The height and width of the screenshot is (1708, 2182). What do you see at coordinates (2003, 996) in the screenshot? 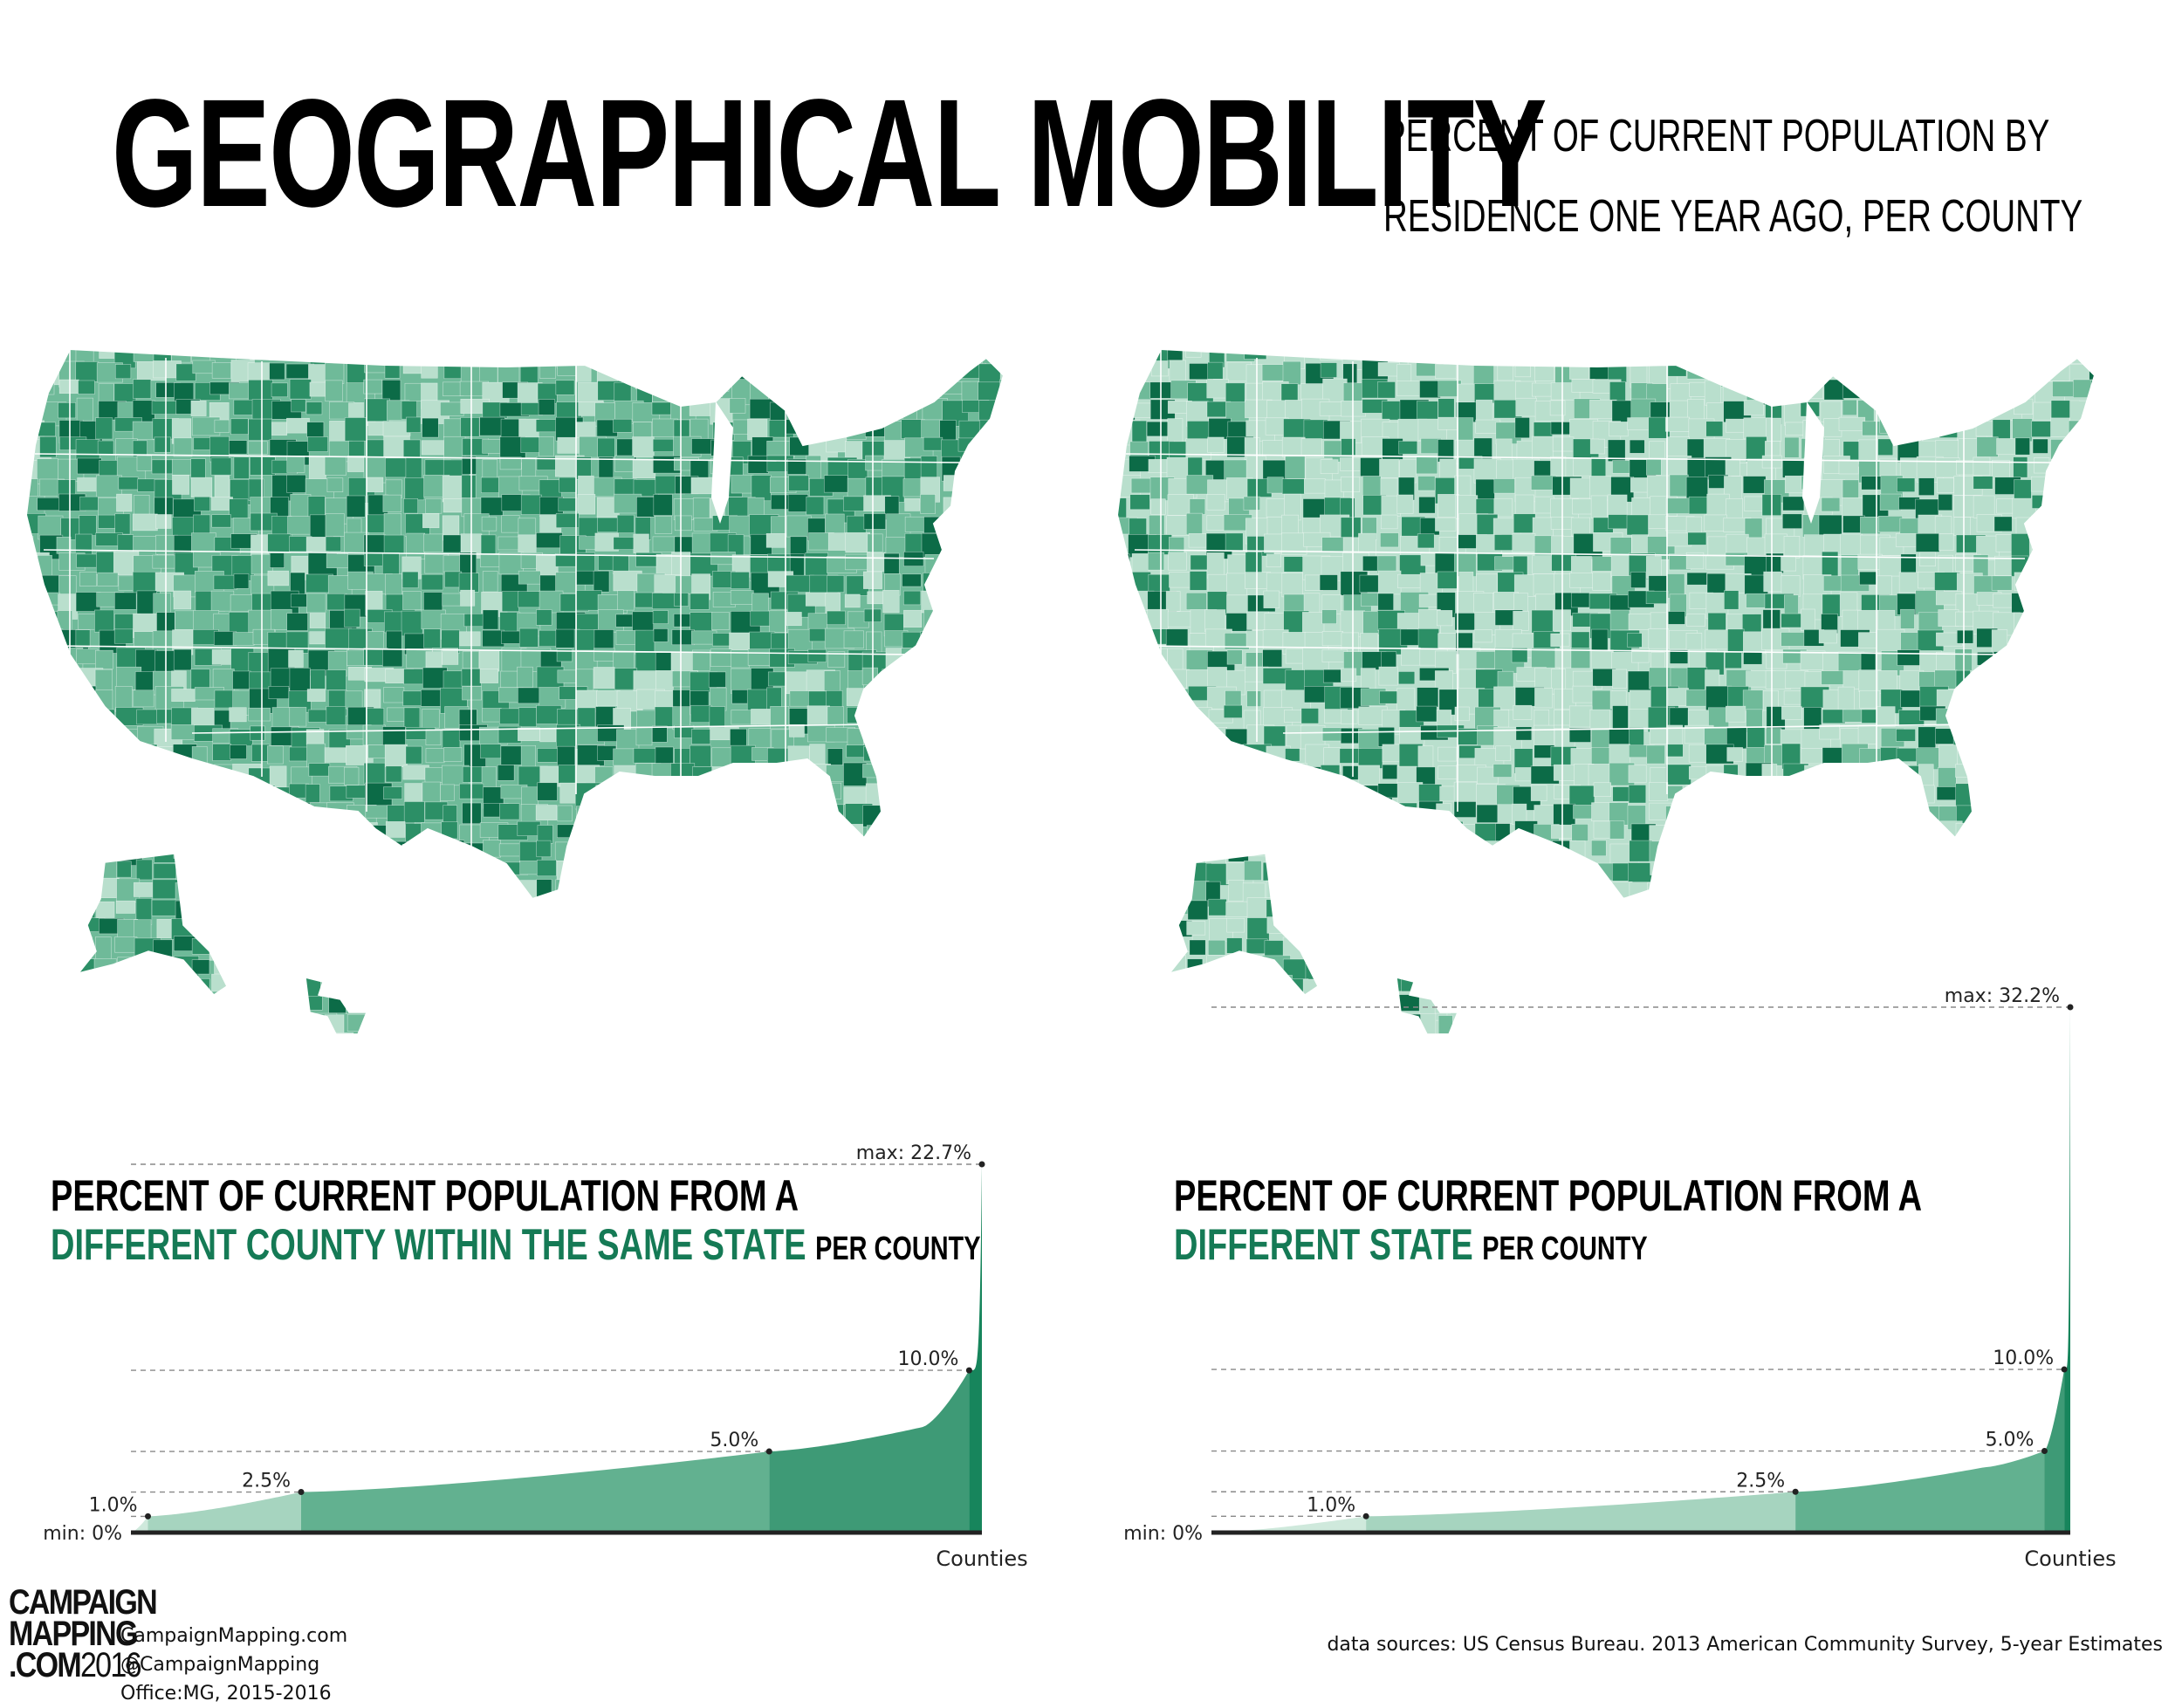
I see `threshold-label: max: 32.2%` at bounding box center [2003, 996].